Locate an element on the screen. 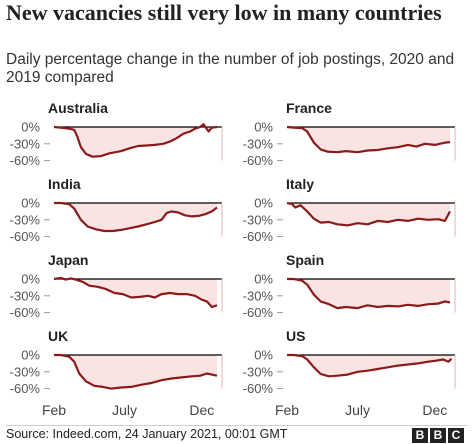 The image size is (474, 444). panel-title: Italy is located at coordinates (300, 184).